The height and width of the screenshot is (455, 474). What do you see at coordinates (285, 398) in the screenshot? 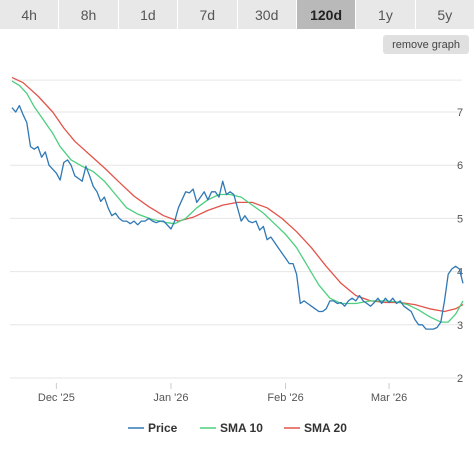
I see `x-tick-label: Feb '26` at bounding box center [285, 398].